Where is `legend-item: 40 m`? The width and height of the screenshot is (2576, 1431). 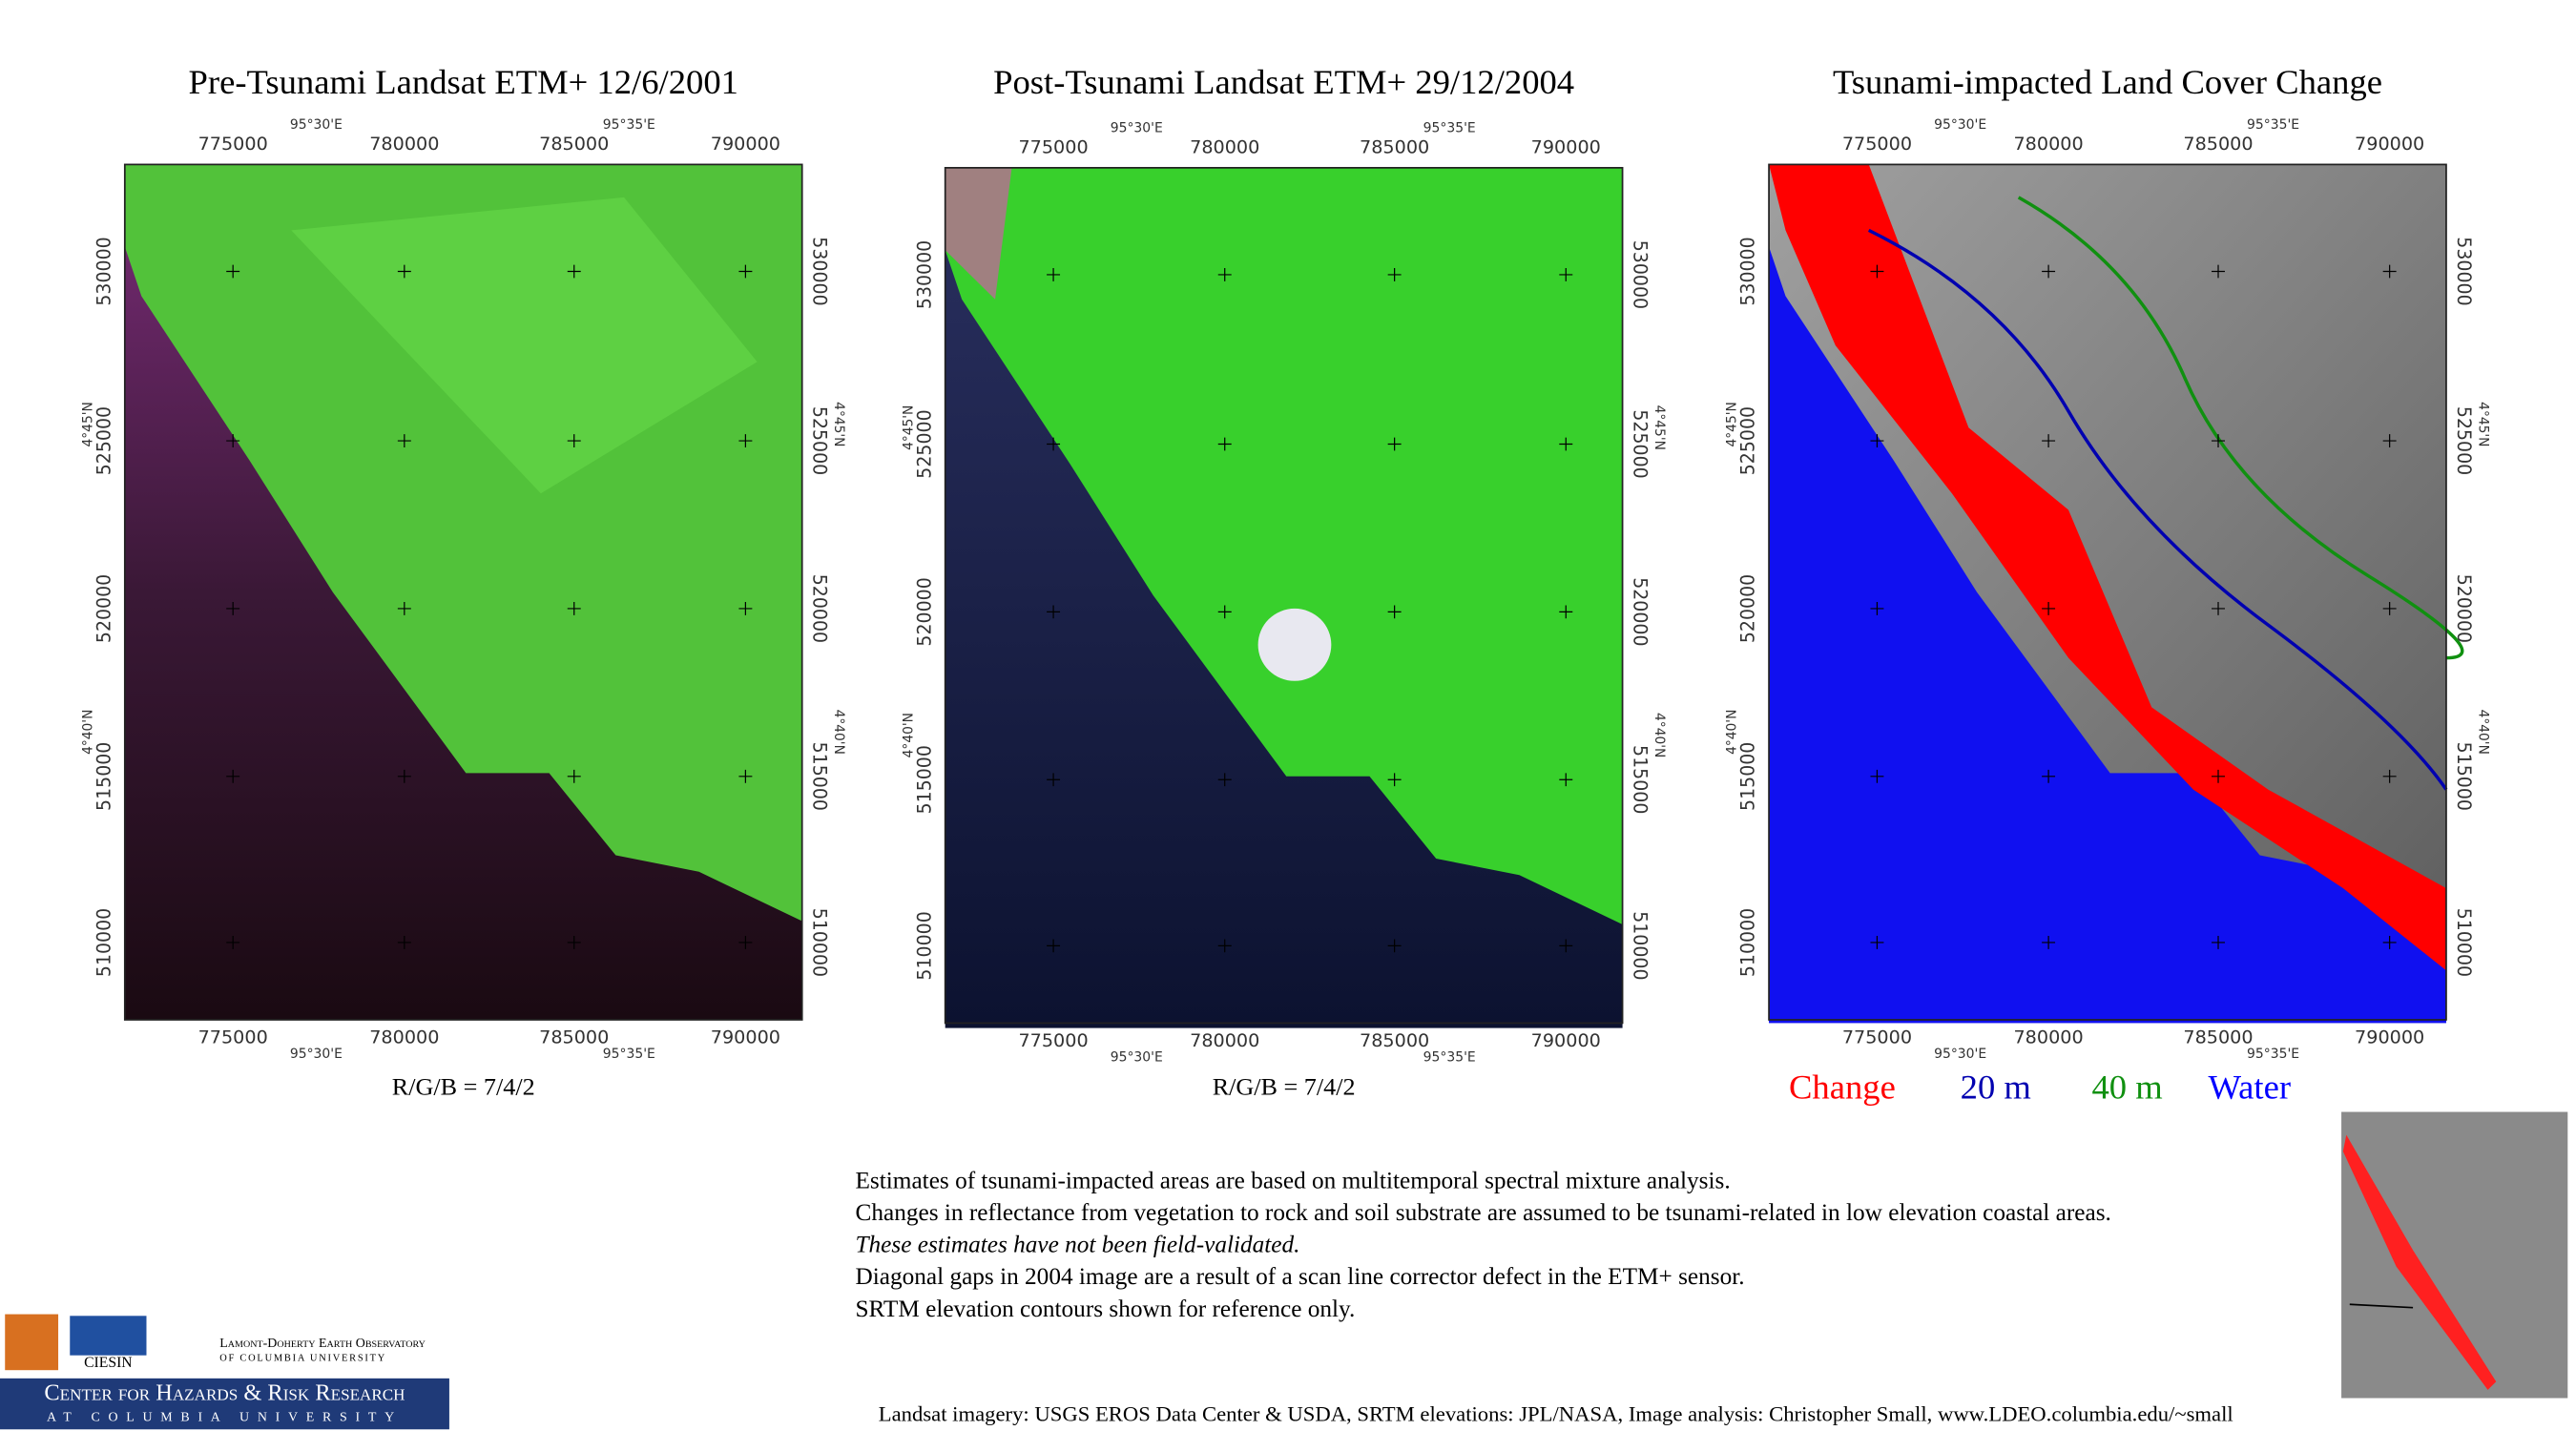
legend-item: 40 m is located at coordinates (2126, 1087).